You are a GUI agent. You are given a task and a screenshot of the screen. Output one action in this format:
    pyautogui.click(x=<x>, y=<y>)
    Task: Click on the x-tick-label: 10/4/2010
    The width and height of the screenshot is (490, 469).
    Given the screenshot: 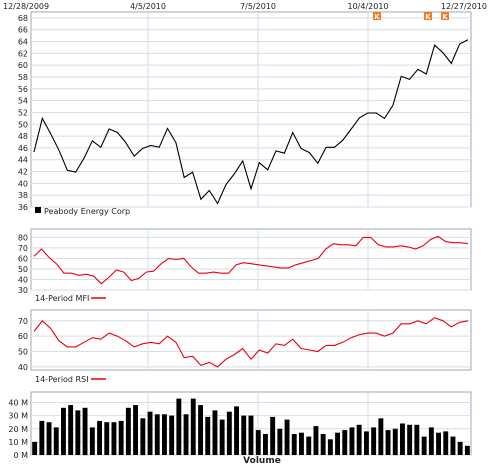 What is the action you would take?
    pyautogui.click(x=367, y=6)
    